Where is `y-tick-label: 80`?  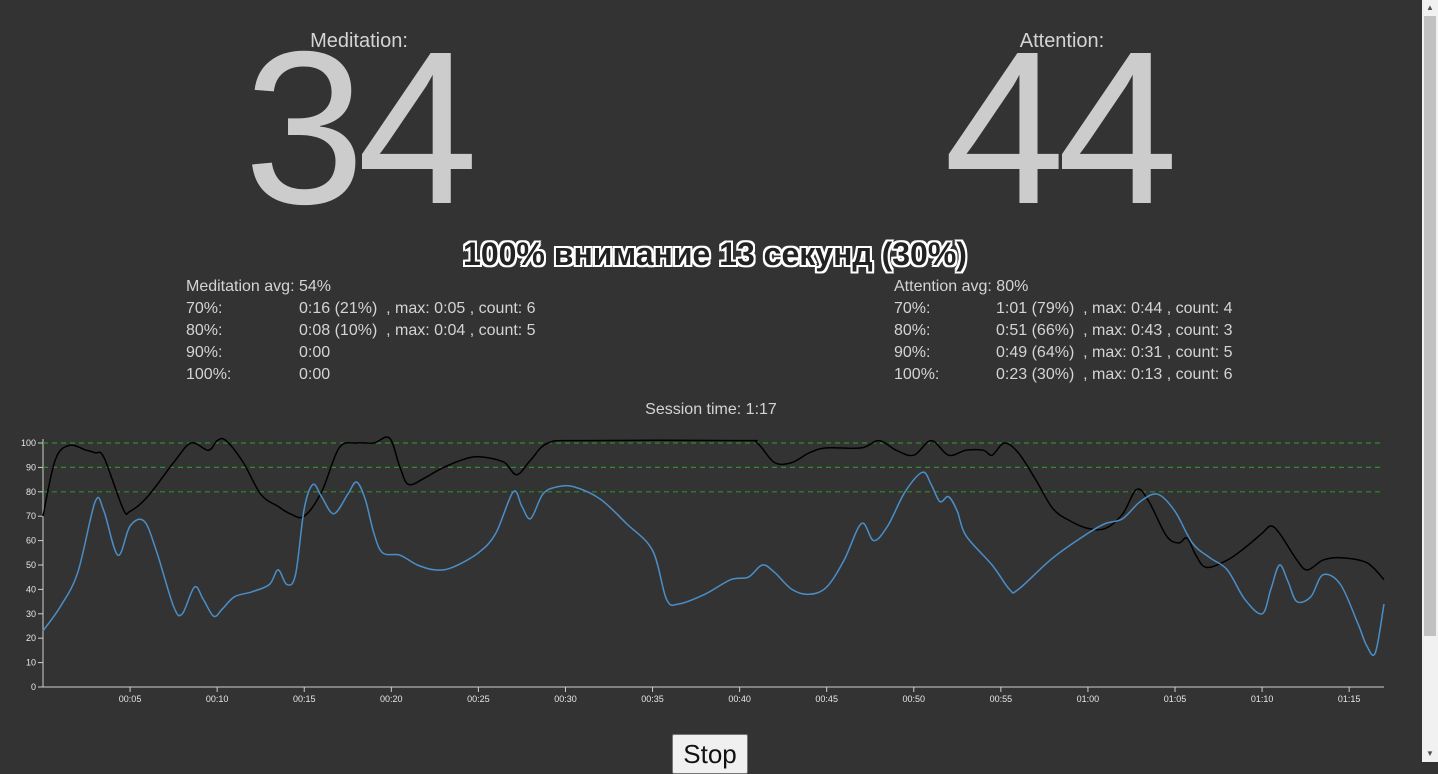
y-tick-label: 80 is located at coordinates (31, 492).